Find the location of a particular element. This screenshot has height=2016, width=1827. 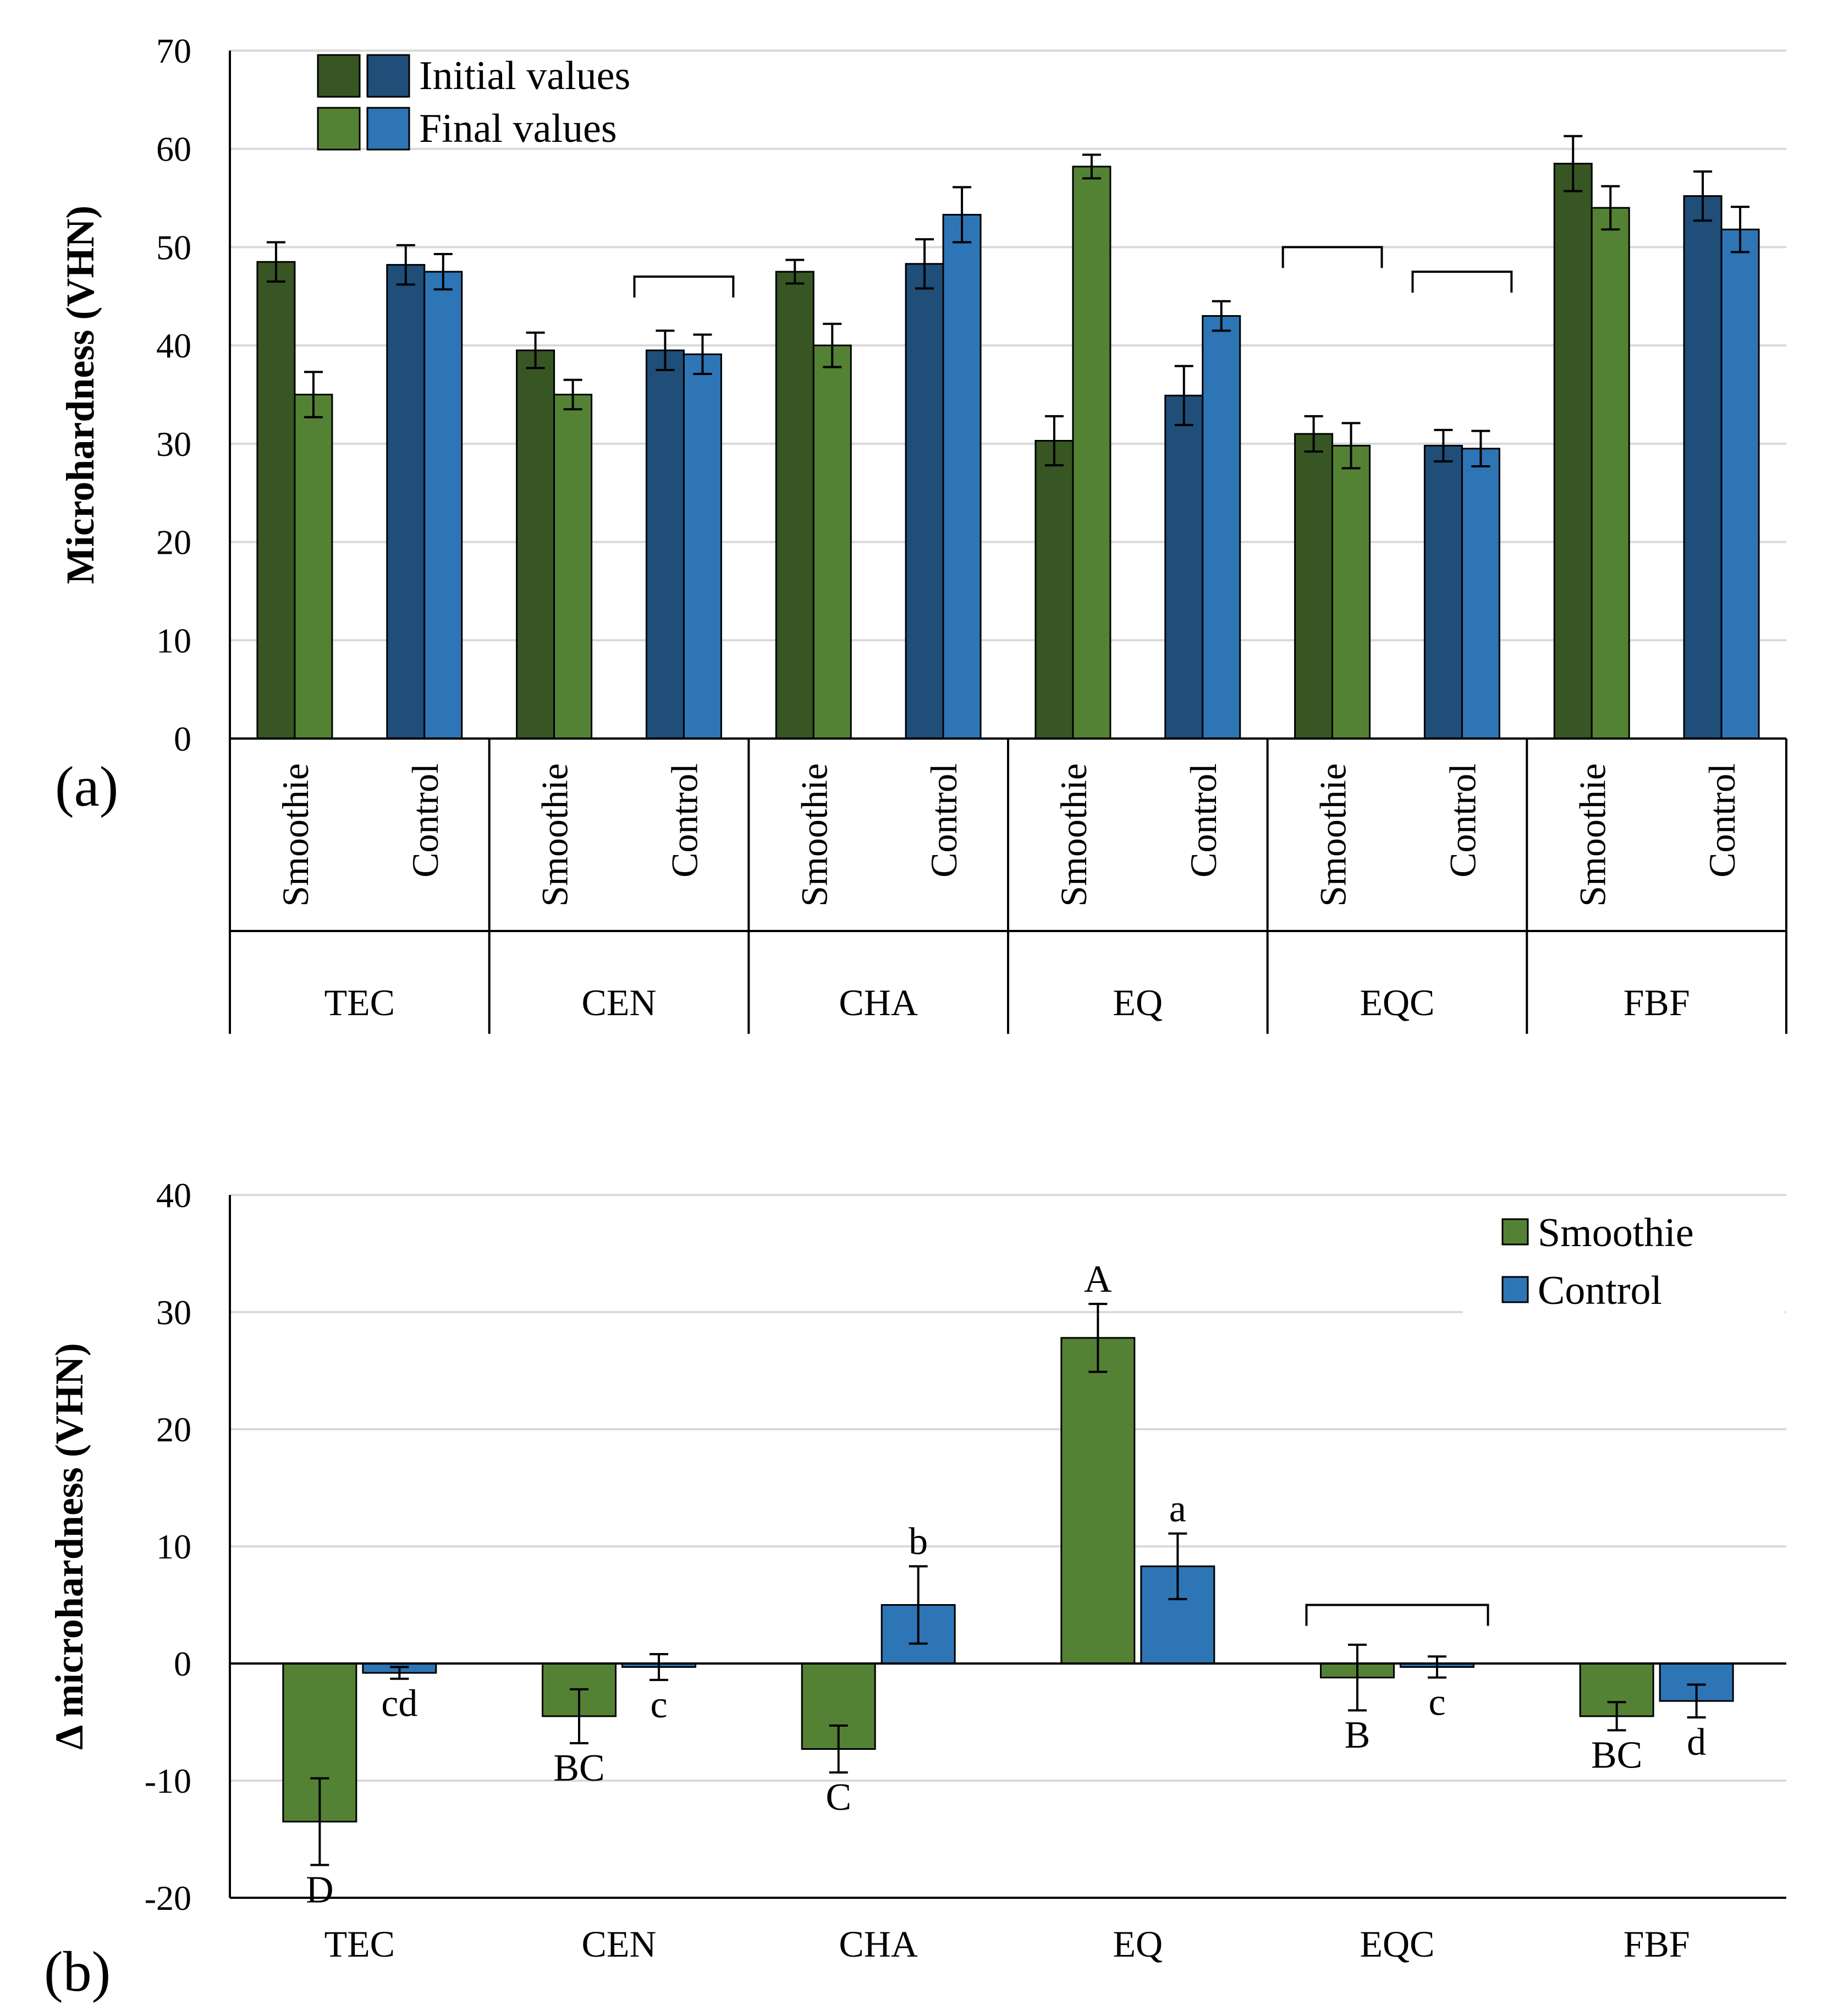

significance-letter: a is located at coordinates (1177, 1509).